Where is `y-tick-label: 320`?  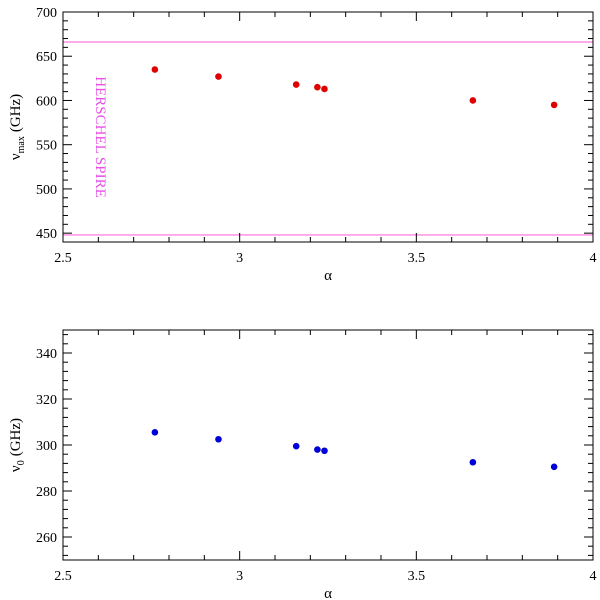 y-tick-label: 320 is located at coordinates (46, 400).